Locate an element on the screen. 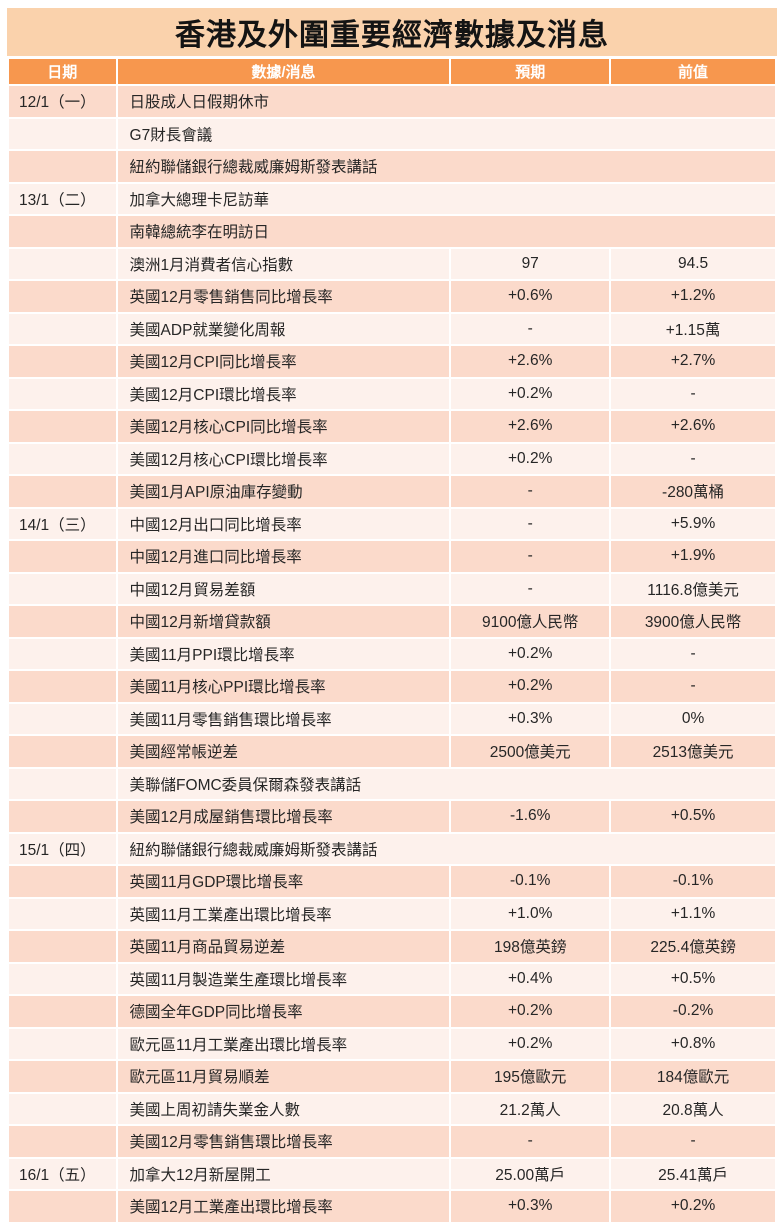 The width and height of the screenshot is (784, 1224). item-cell: 中國12月新增貸款額 is located at coordinates (283, 621).